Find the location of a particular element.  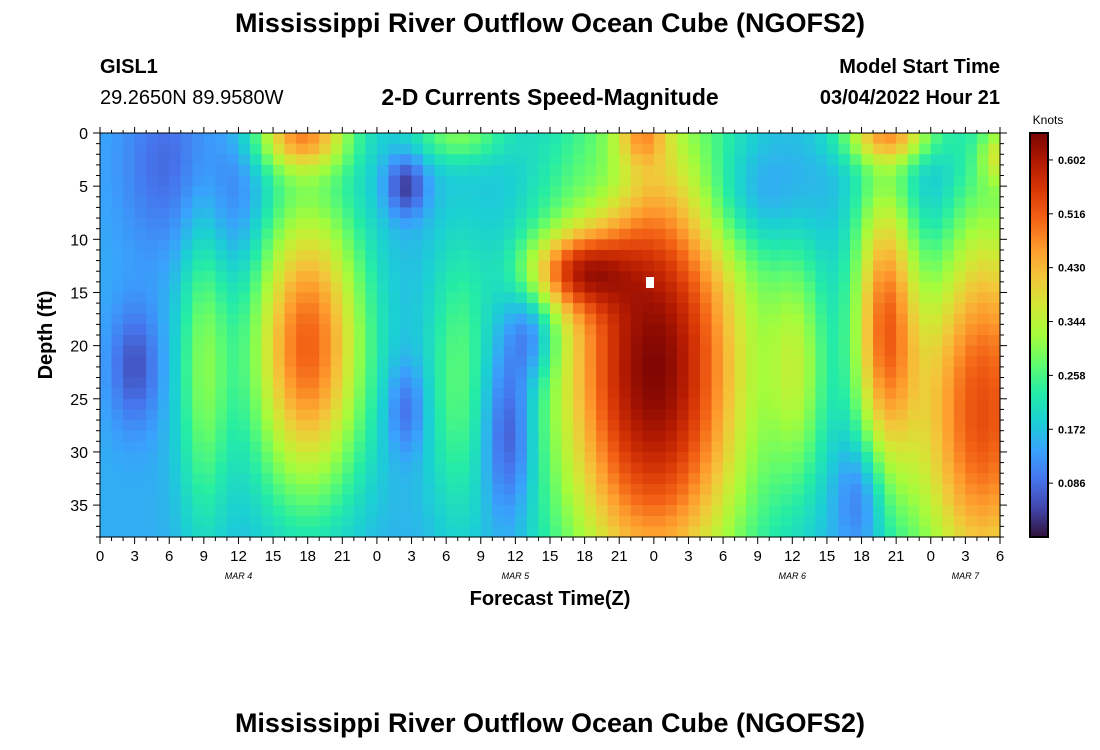

colorbar-tick-label: 0.344 is located at coordinates (1072, 323).